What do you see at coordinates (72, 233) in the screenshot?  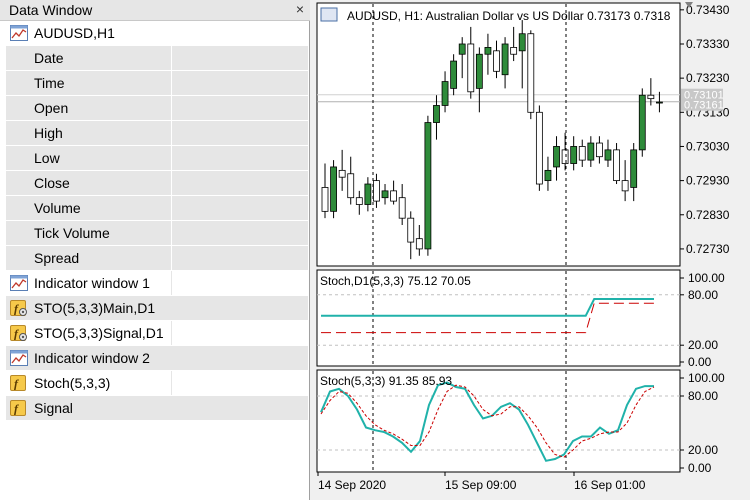 I see `field-row-label: Tick Volume` at bounding box center [72, 233].